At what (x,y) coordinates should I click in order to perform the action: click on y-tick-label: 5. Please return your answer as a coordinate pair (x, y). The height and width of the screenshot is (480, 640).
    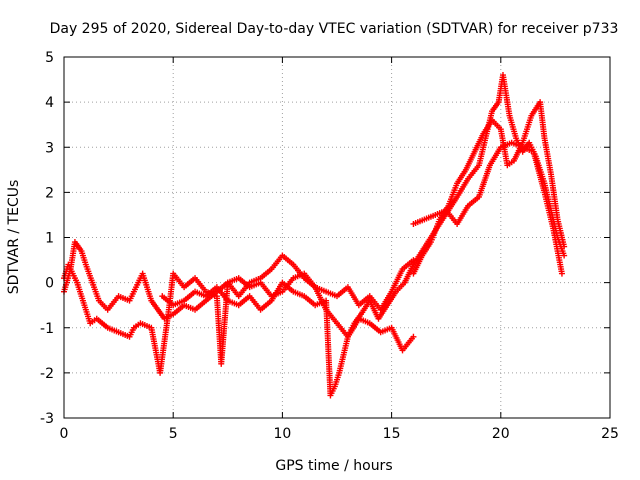
    Looking at the image, I should click on (49, 58).